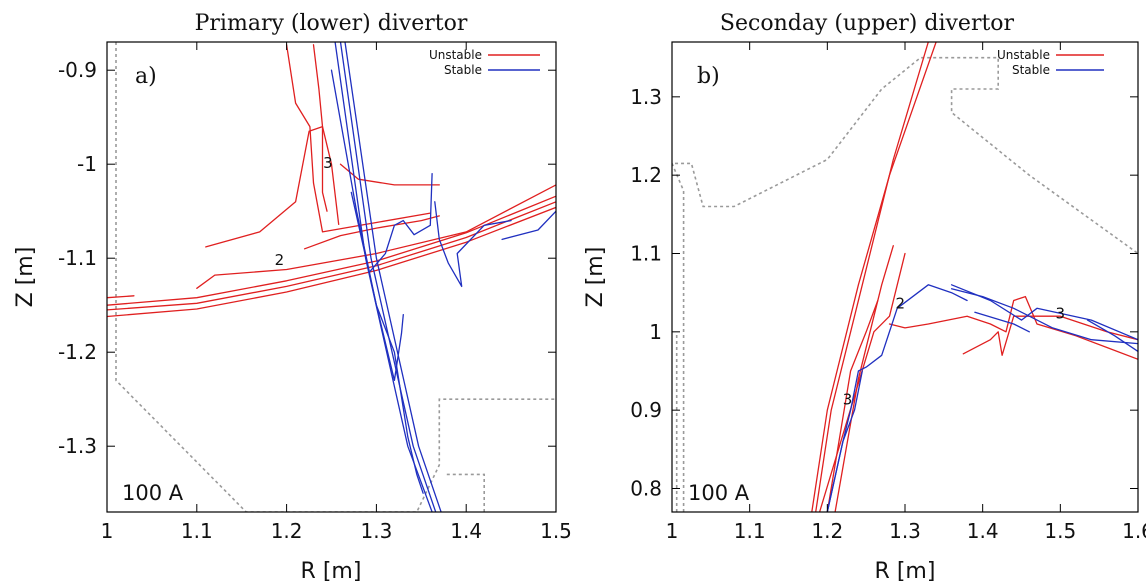  What do you see at coordinates (77, 258) in the screenshot?
I see `y-tick-label: -1.1` at bounding box center [77, 258].